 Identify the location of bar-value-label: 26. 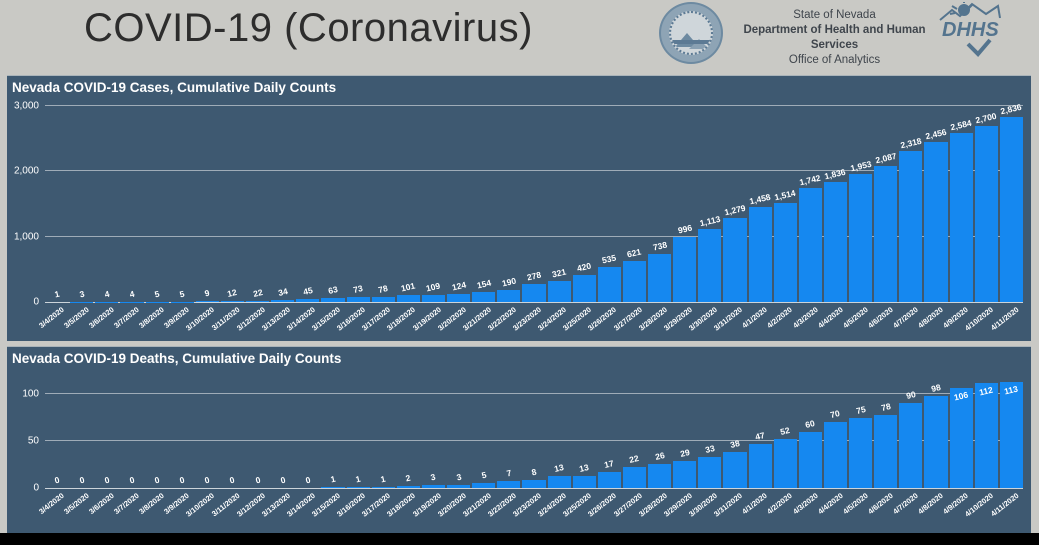
(659, 455).